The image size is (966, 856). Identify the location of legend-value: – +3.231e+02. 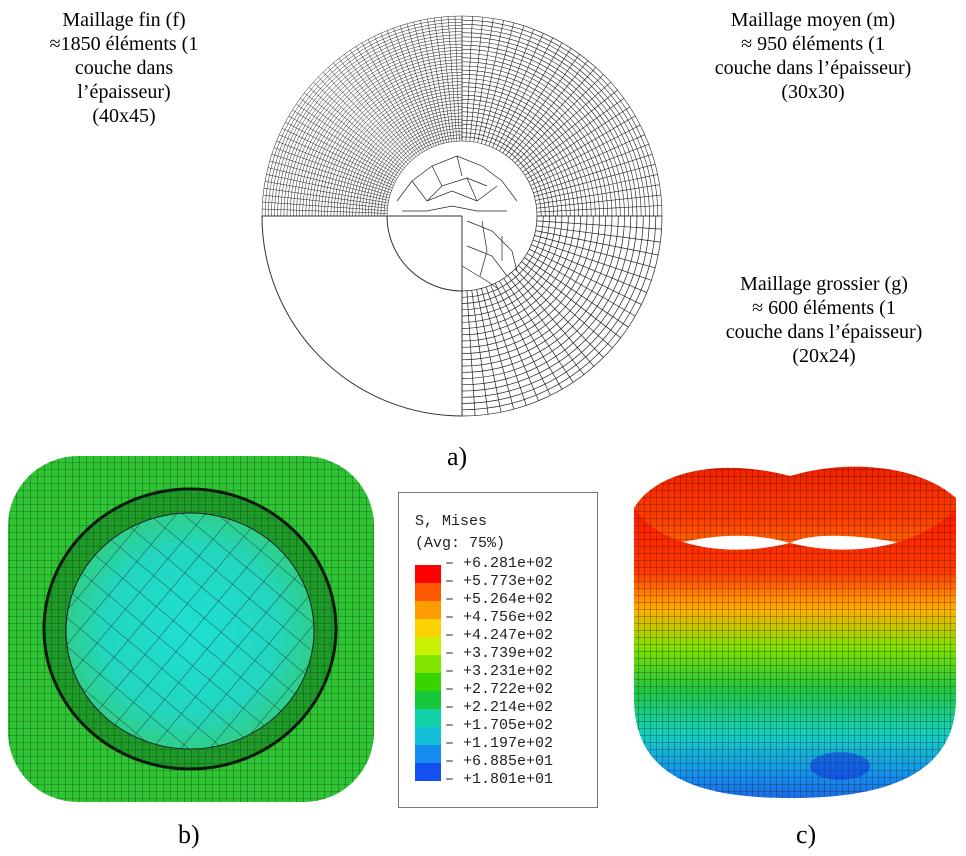
(499, 671).